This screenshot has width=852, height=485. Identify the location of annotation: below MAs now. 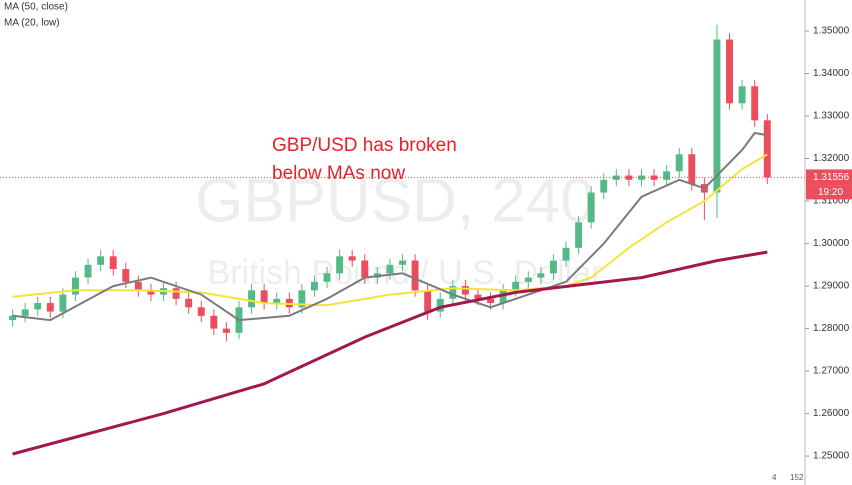
(338, 173).